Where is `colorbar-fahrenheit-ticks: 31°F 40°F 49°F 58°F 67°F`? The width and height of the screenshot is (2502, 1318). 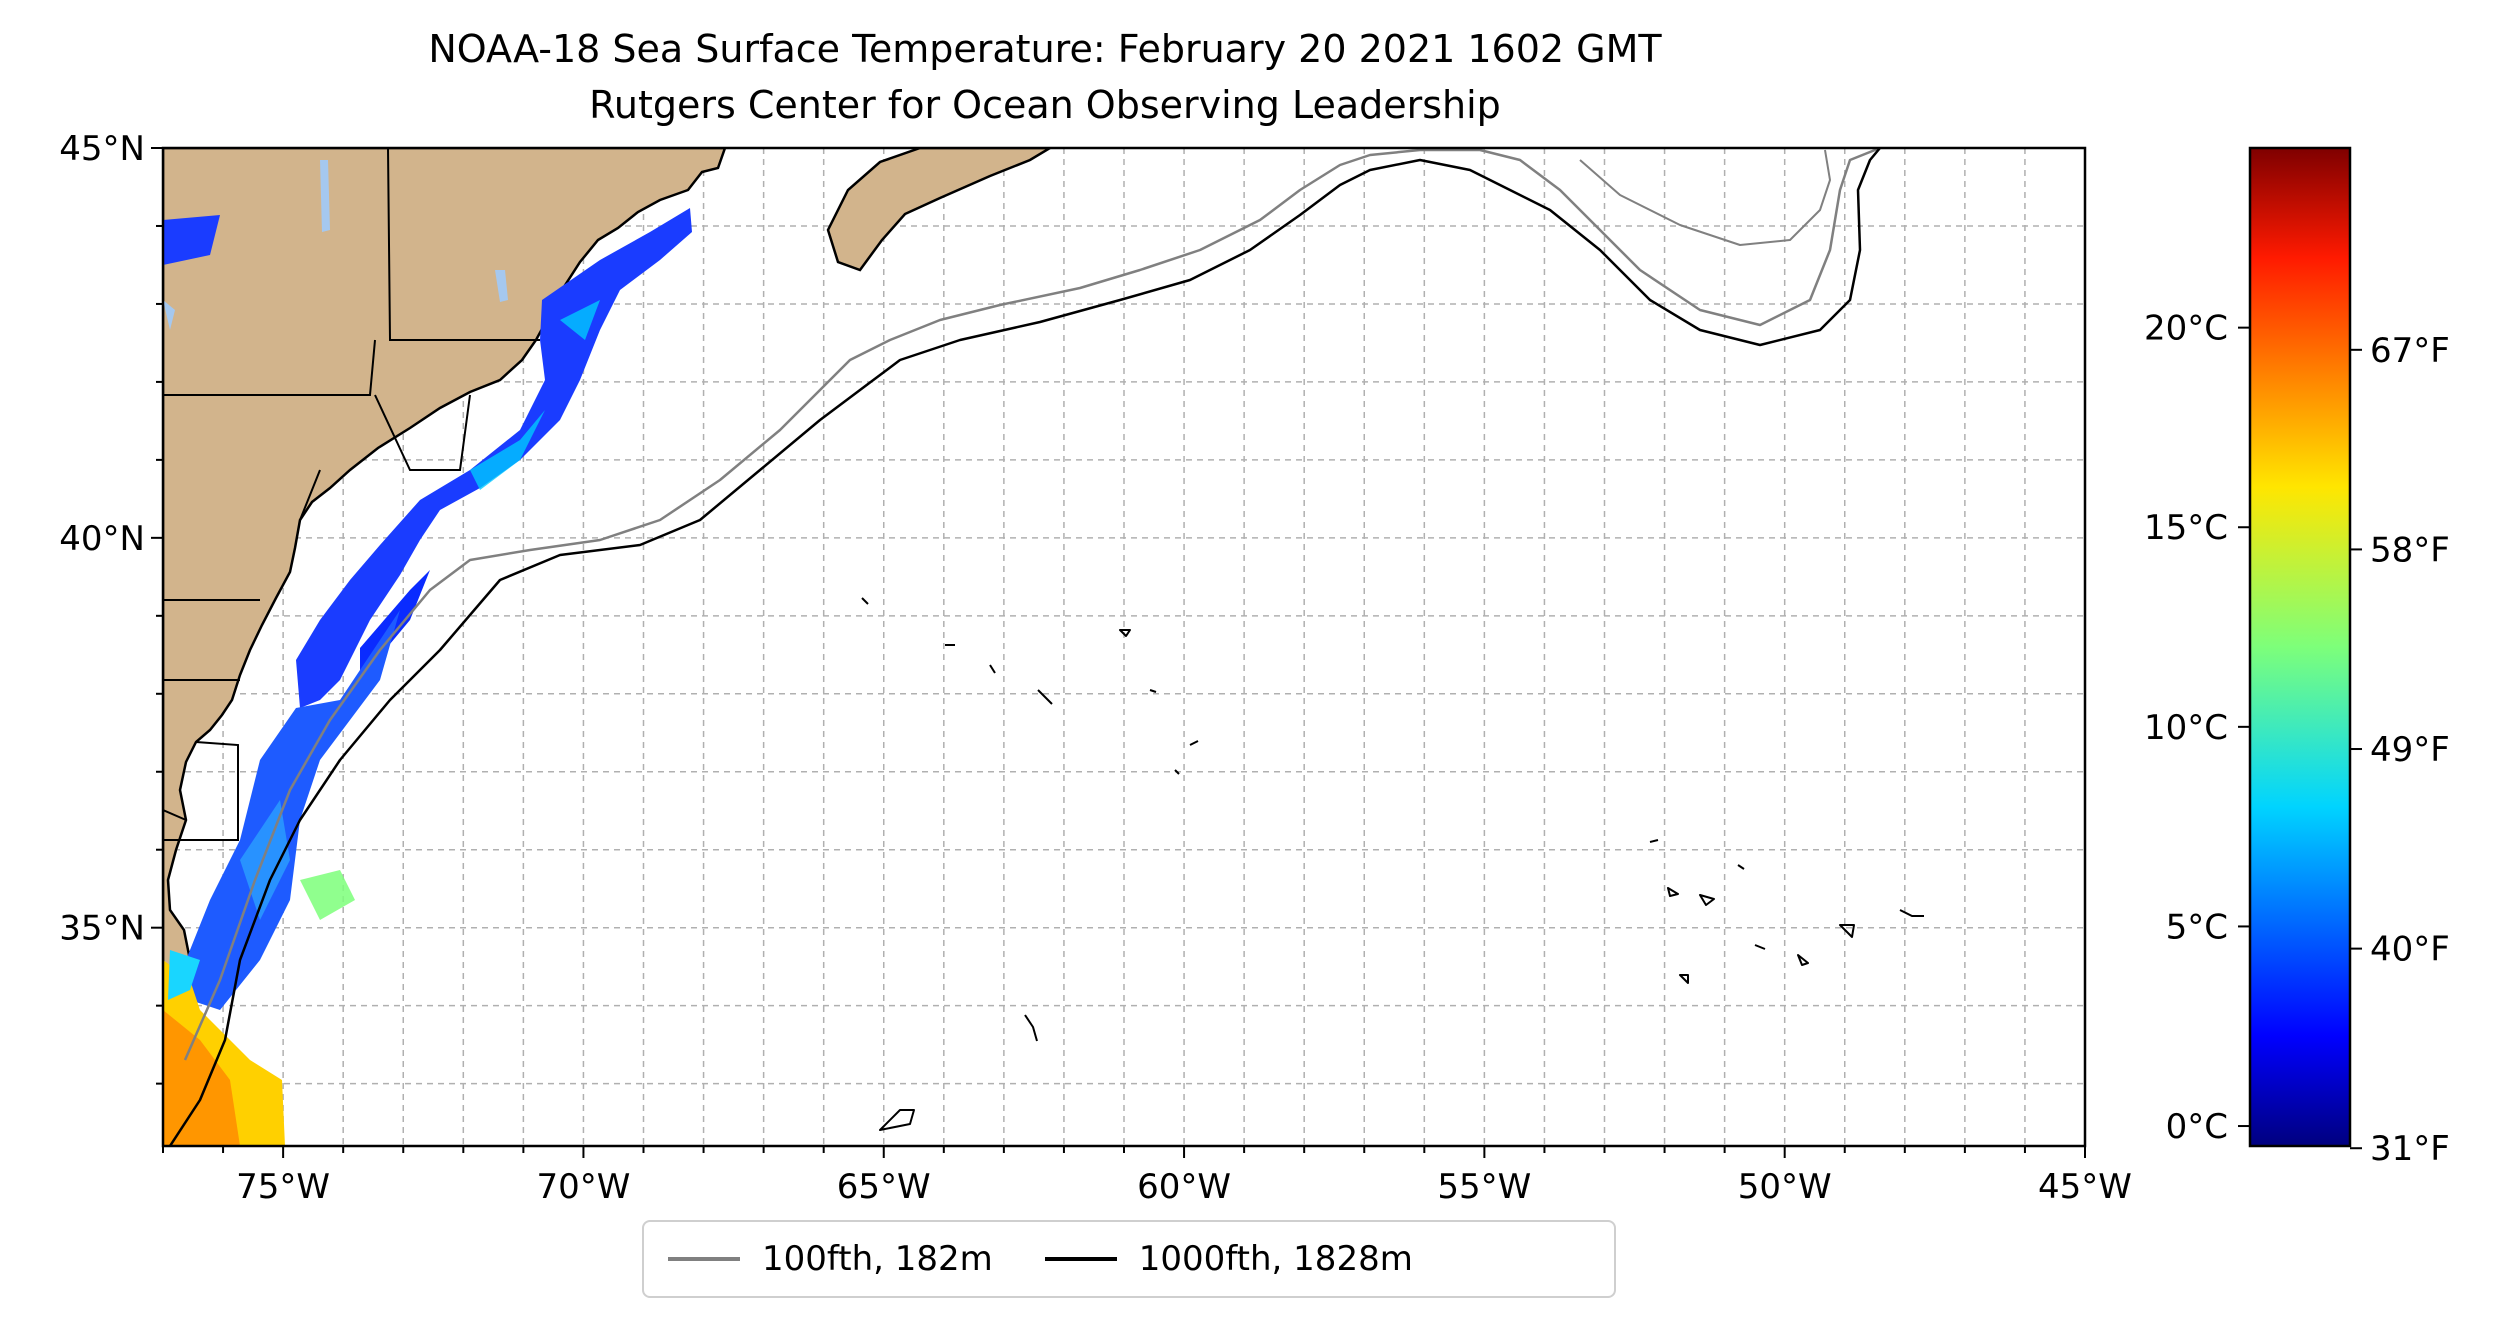
colorbar-fahrenheit-ticks: 31°F 40°F 49°F 58°F 67°F is located at coordinates (2400, 750).